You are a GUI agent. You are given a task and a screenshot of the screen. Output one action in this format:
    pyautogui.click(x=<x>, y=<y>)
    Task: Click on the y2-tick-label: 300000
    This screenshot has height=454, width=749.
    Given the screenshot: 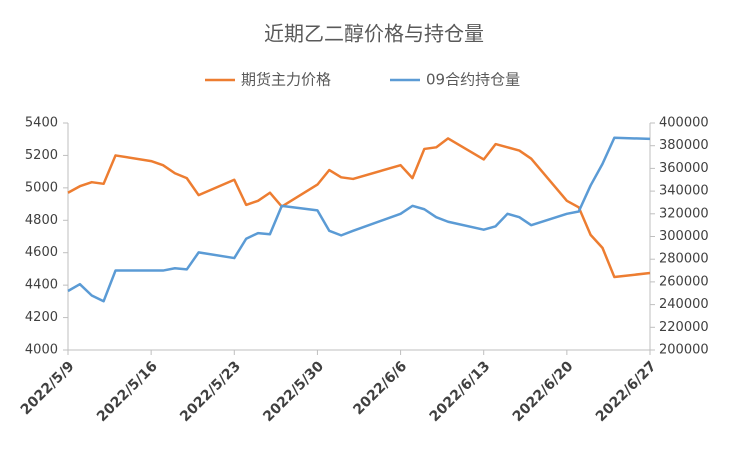 What is the action you would take?
    pyautogui.click(x=684, y=236)
    